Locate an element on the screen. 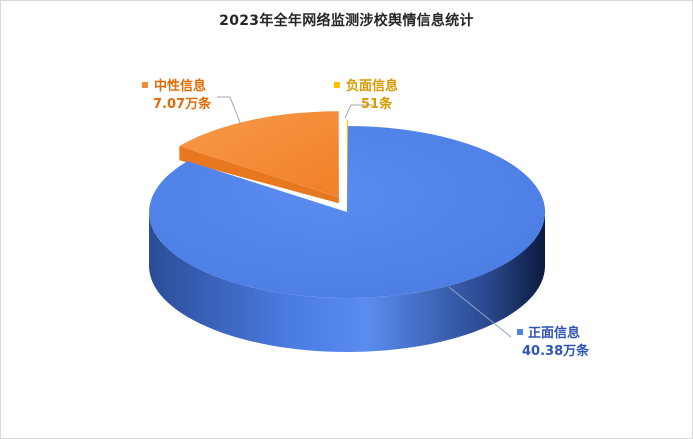 This screenshot has width=693, height=439. label-name-中性信息: 中性信息 is located at coordinates (180, 86).